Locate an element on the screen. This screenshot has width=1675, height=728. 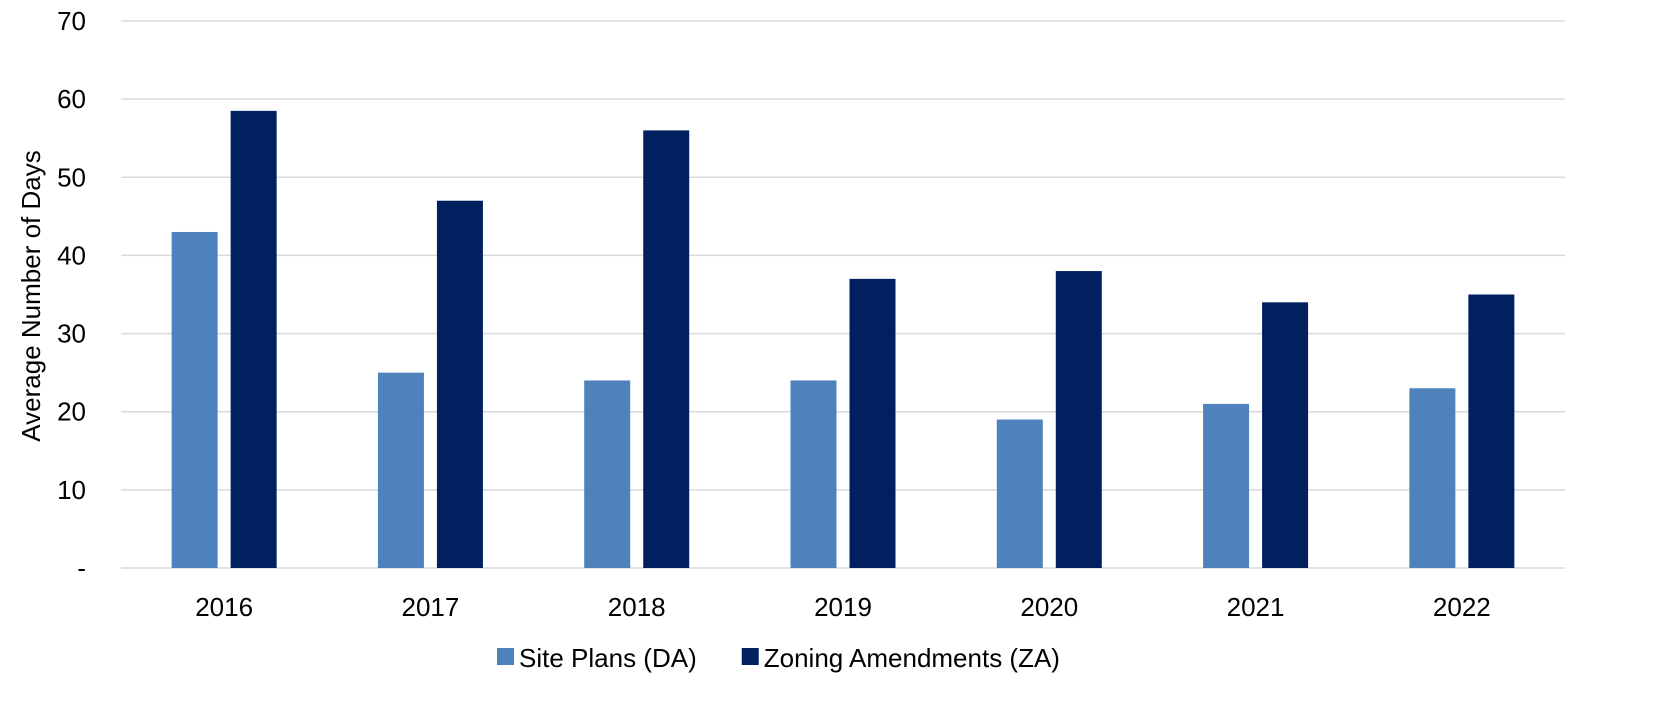
x-tick-label: 2019 is located at coordinates (843, 607).